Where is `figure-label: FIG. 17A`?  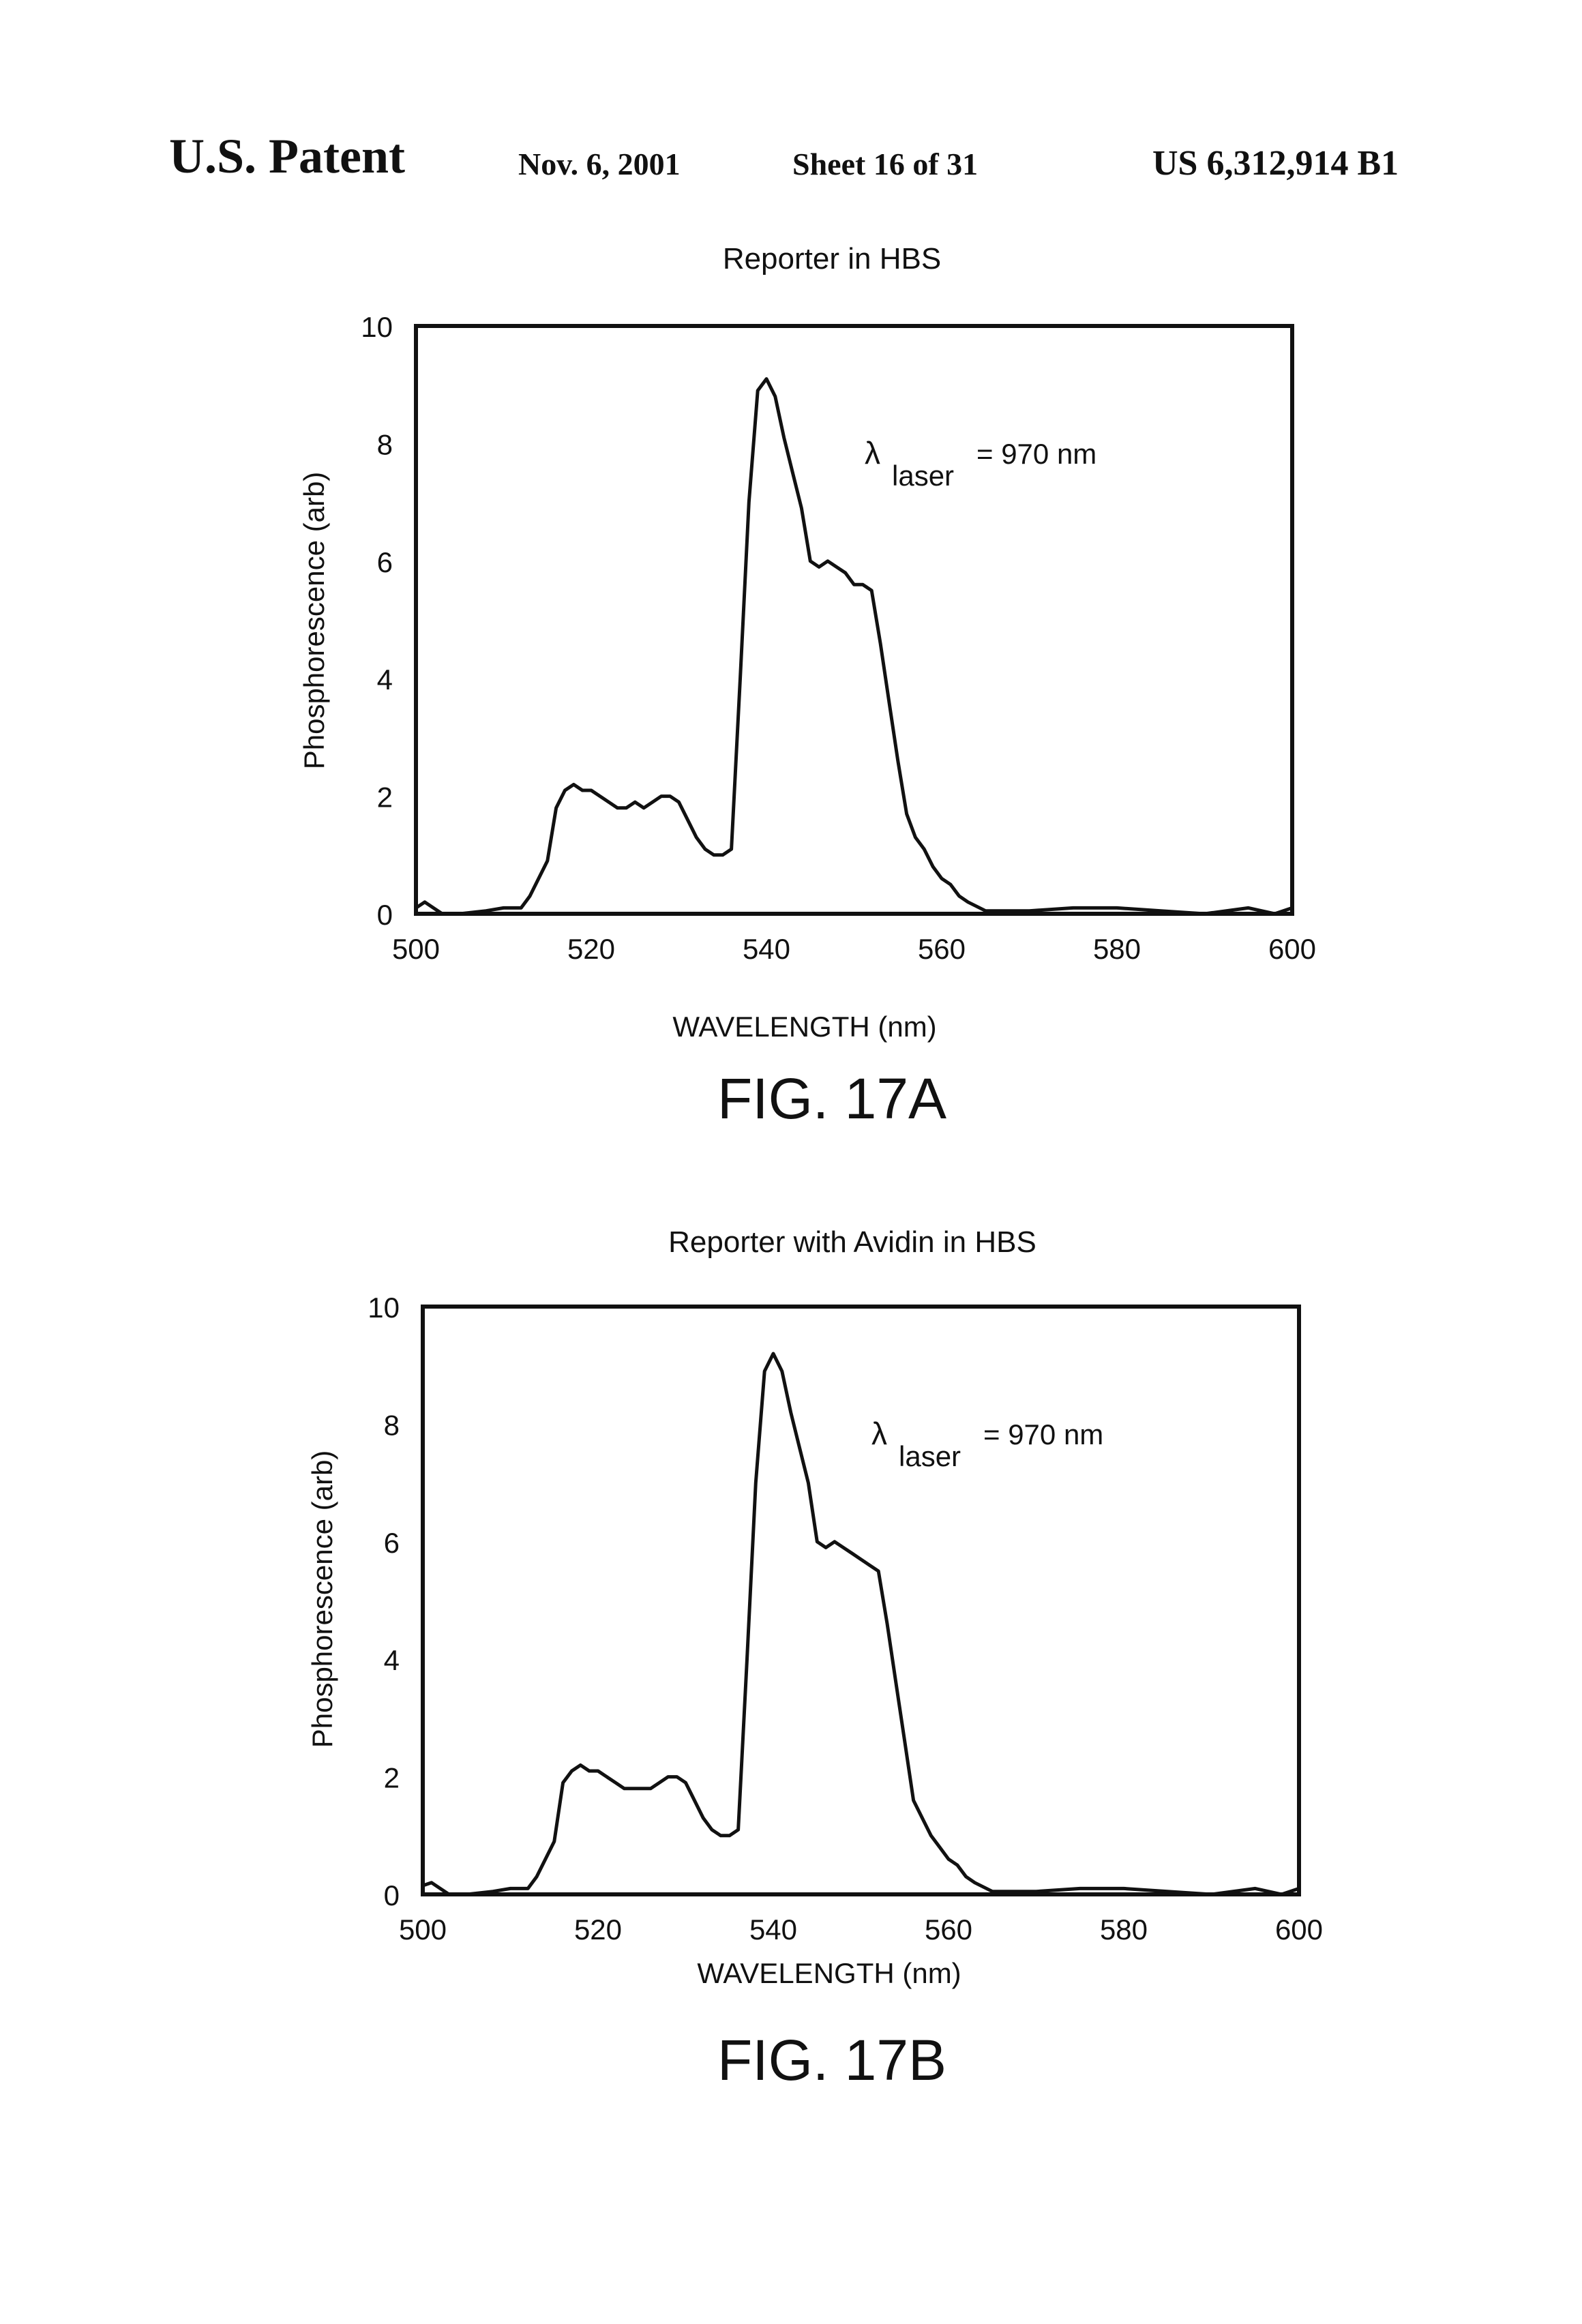 figure-label: FIG. 17A is located at coordinates (831, 1099).